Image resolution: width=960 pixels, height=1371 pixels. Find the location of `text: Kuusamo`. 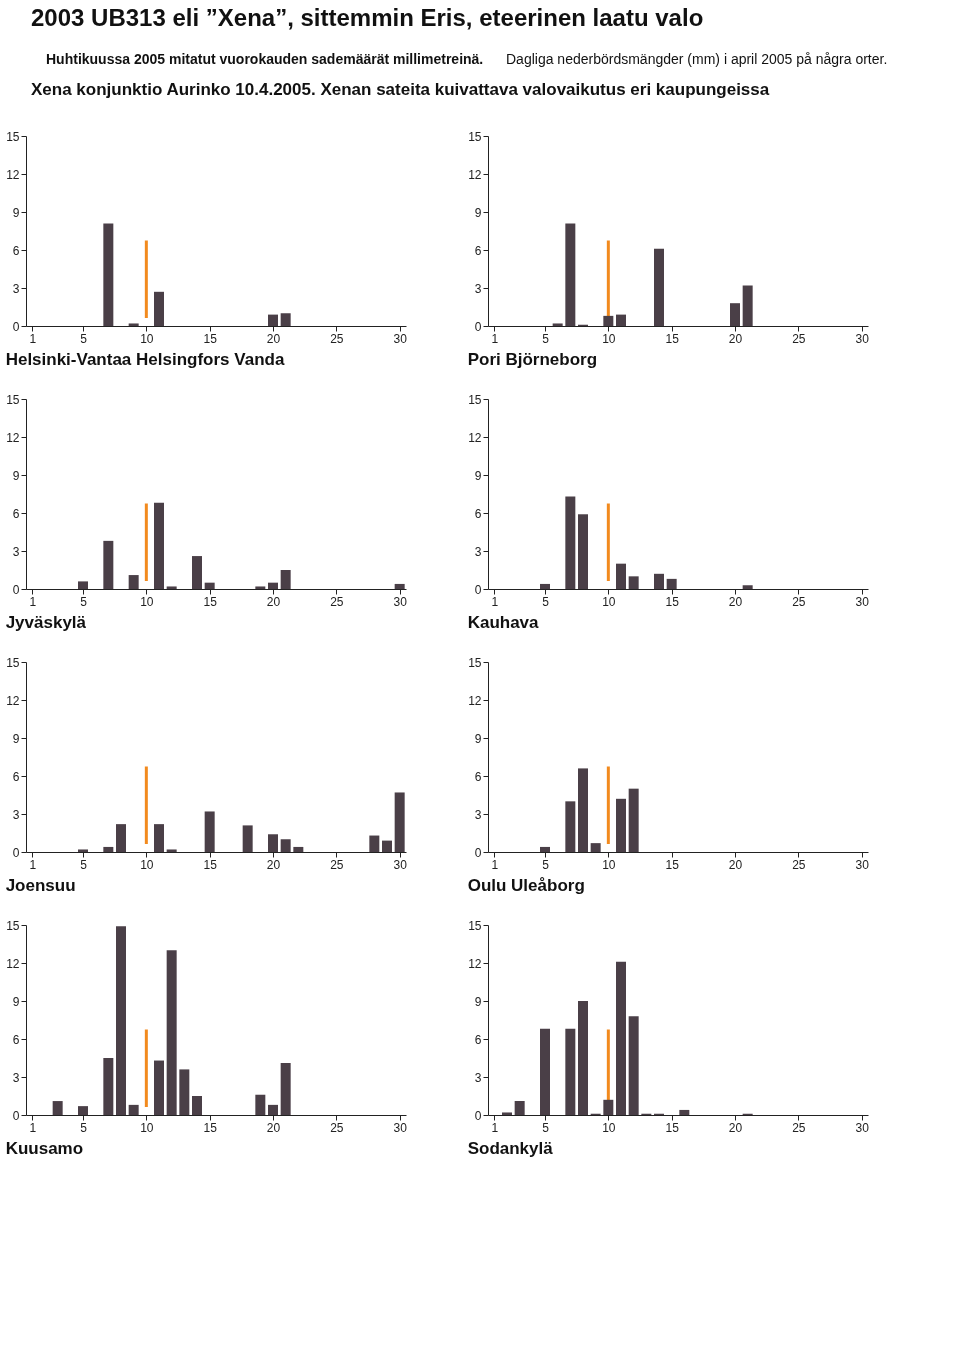

text: Kuusamo is located at coordinates (44, 1148).